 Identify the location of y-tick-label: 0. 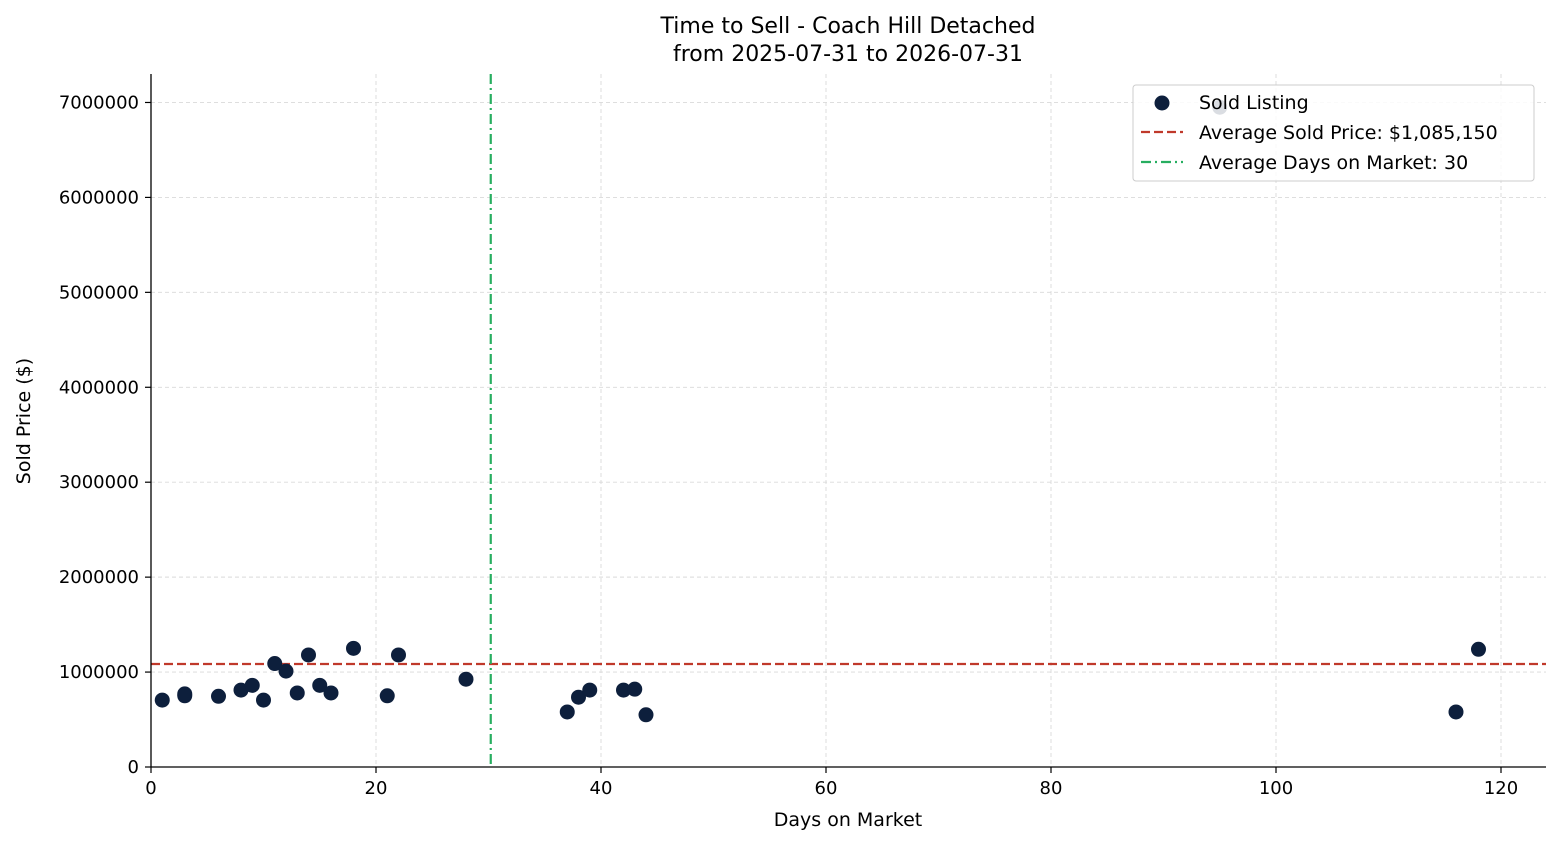
(133, 767).